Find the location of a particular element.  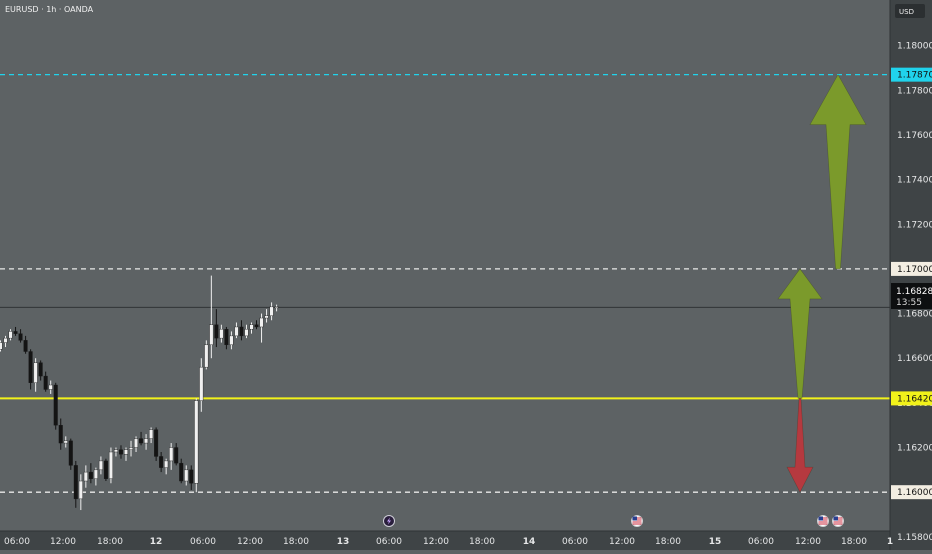

arrow-down is located at coordinates (800, 445).